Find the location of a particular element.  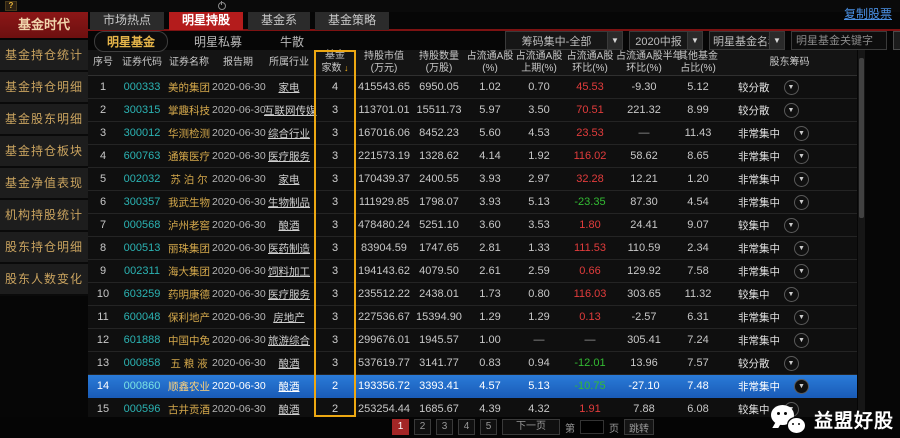

page-button-2: 2 is located at coordinates (422, 427).